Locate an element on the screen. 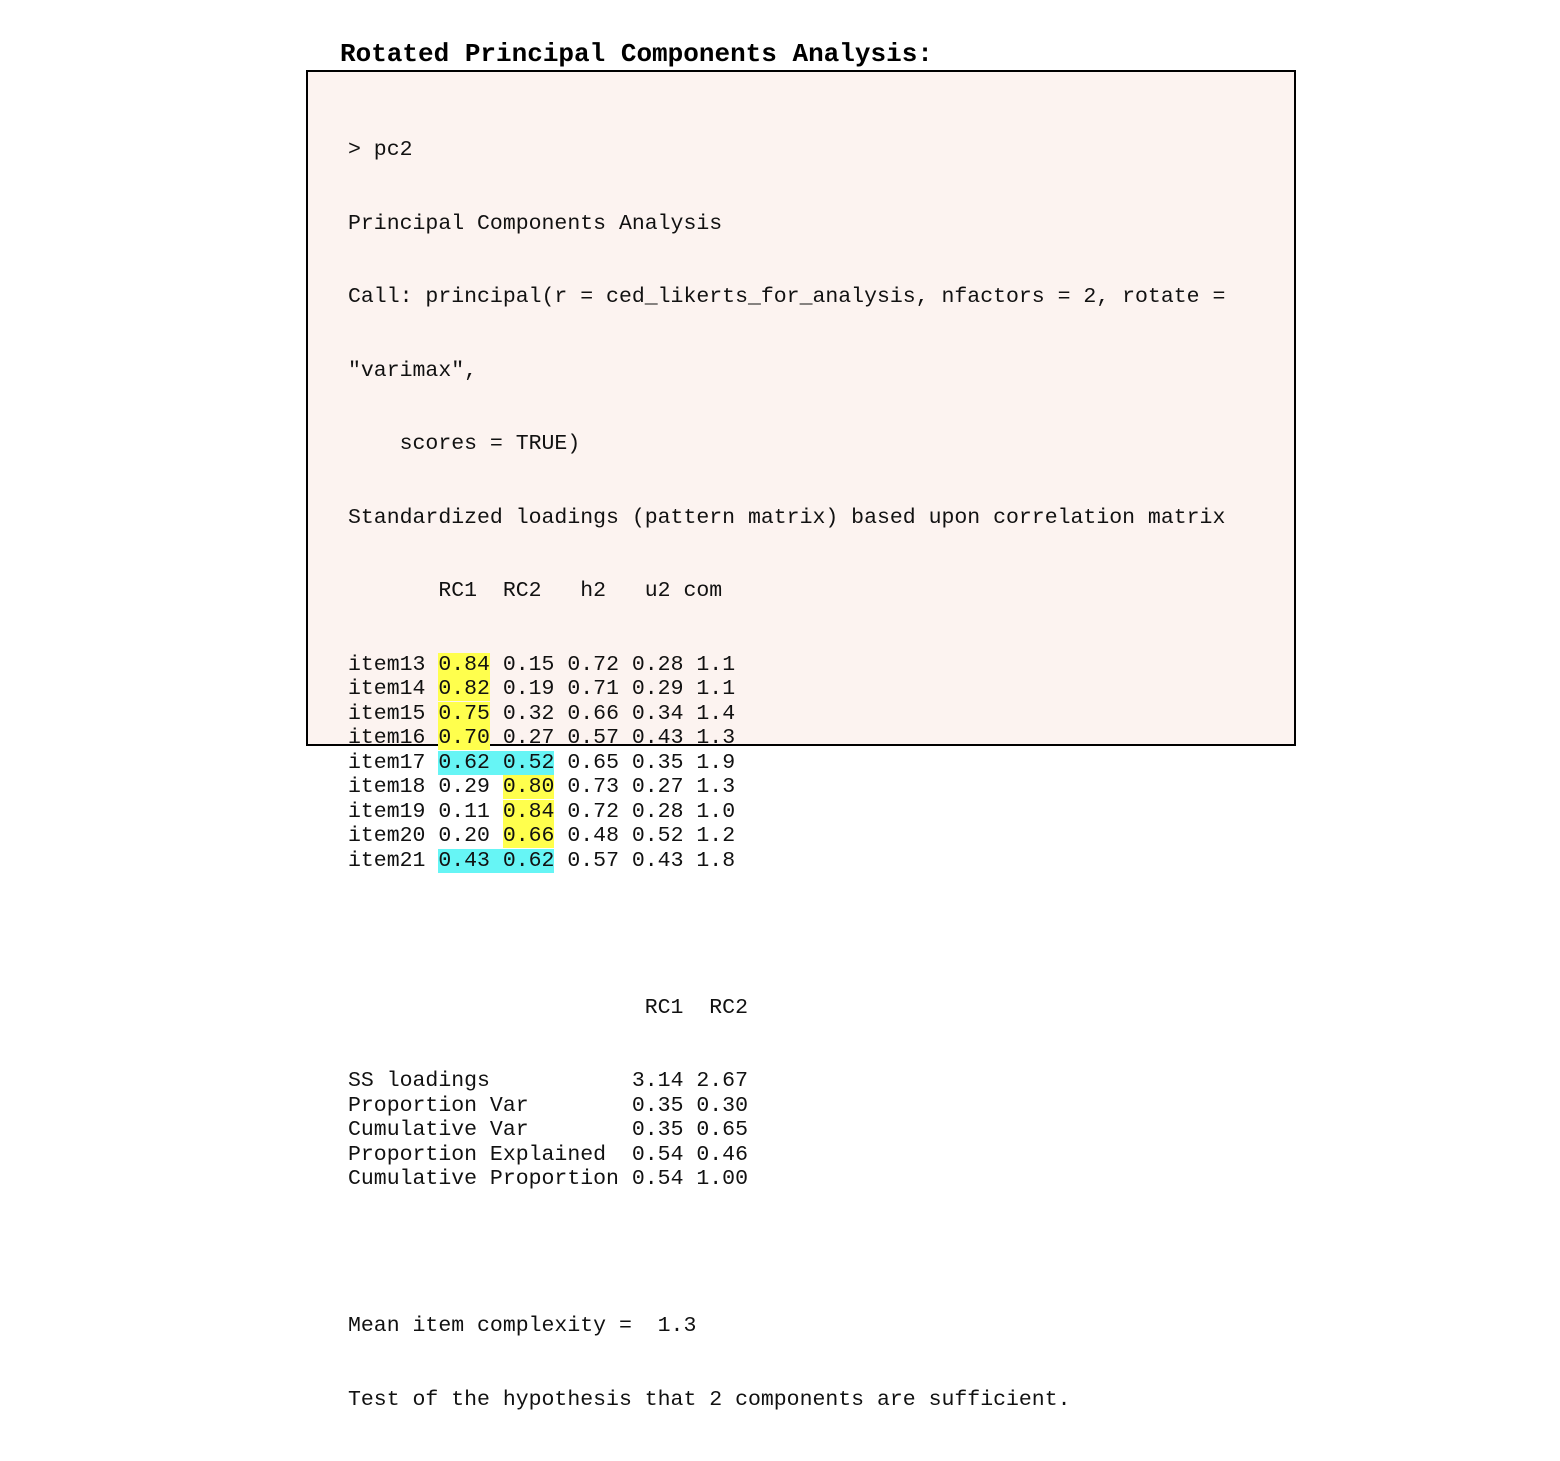 The height and width of the screenshot is (1461, 1560). variance-row: Proportion Explained 0.54 0.46 is located at coordinates (786, 1155).